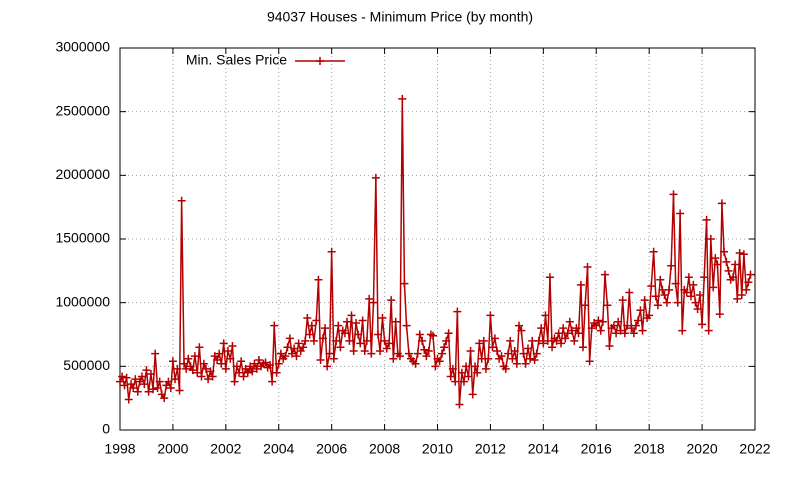  Describe the element at coordinates (543, 449) in the screenshot. I see `x-tick-label: 2014` at that location.